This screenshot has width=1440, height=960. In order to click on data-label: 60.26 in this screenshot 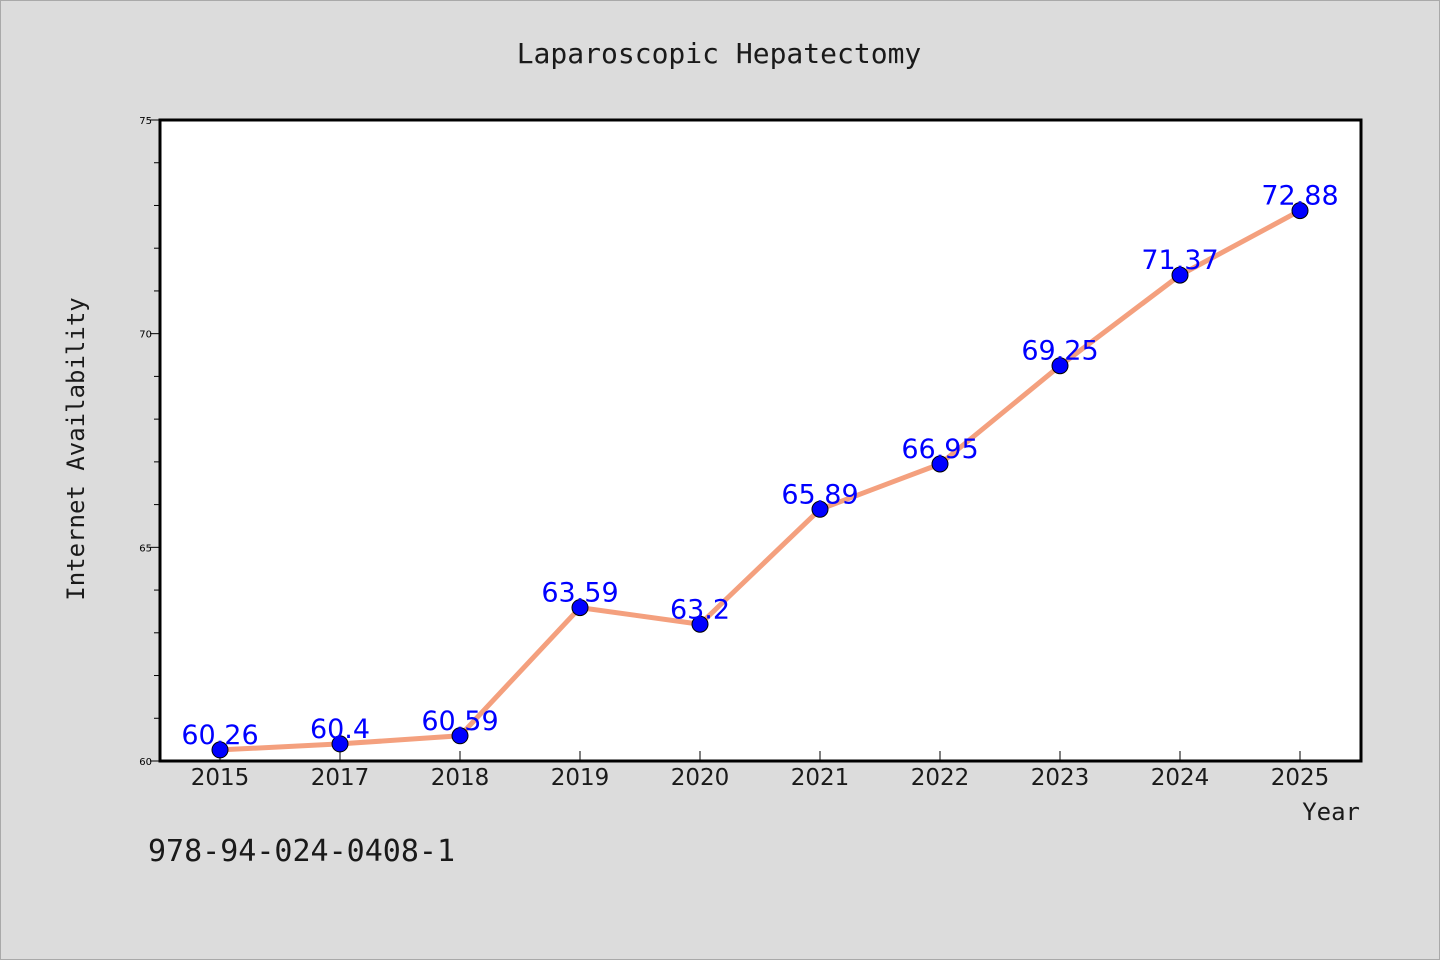, I will do `click(219, 735)`.